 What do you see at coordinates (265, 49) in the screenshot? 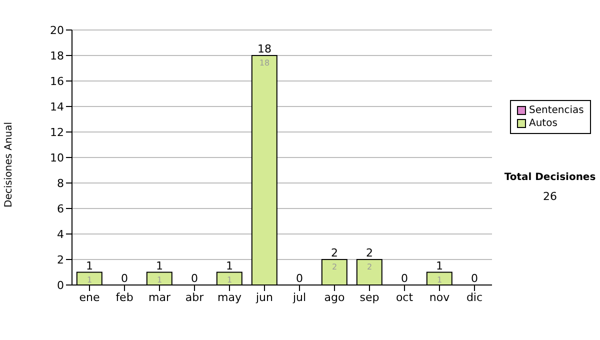
I see `total-label: 18` at bounding box center [265, 49].